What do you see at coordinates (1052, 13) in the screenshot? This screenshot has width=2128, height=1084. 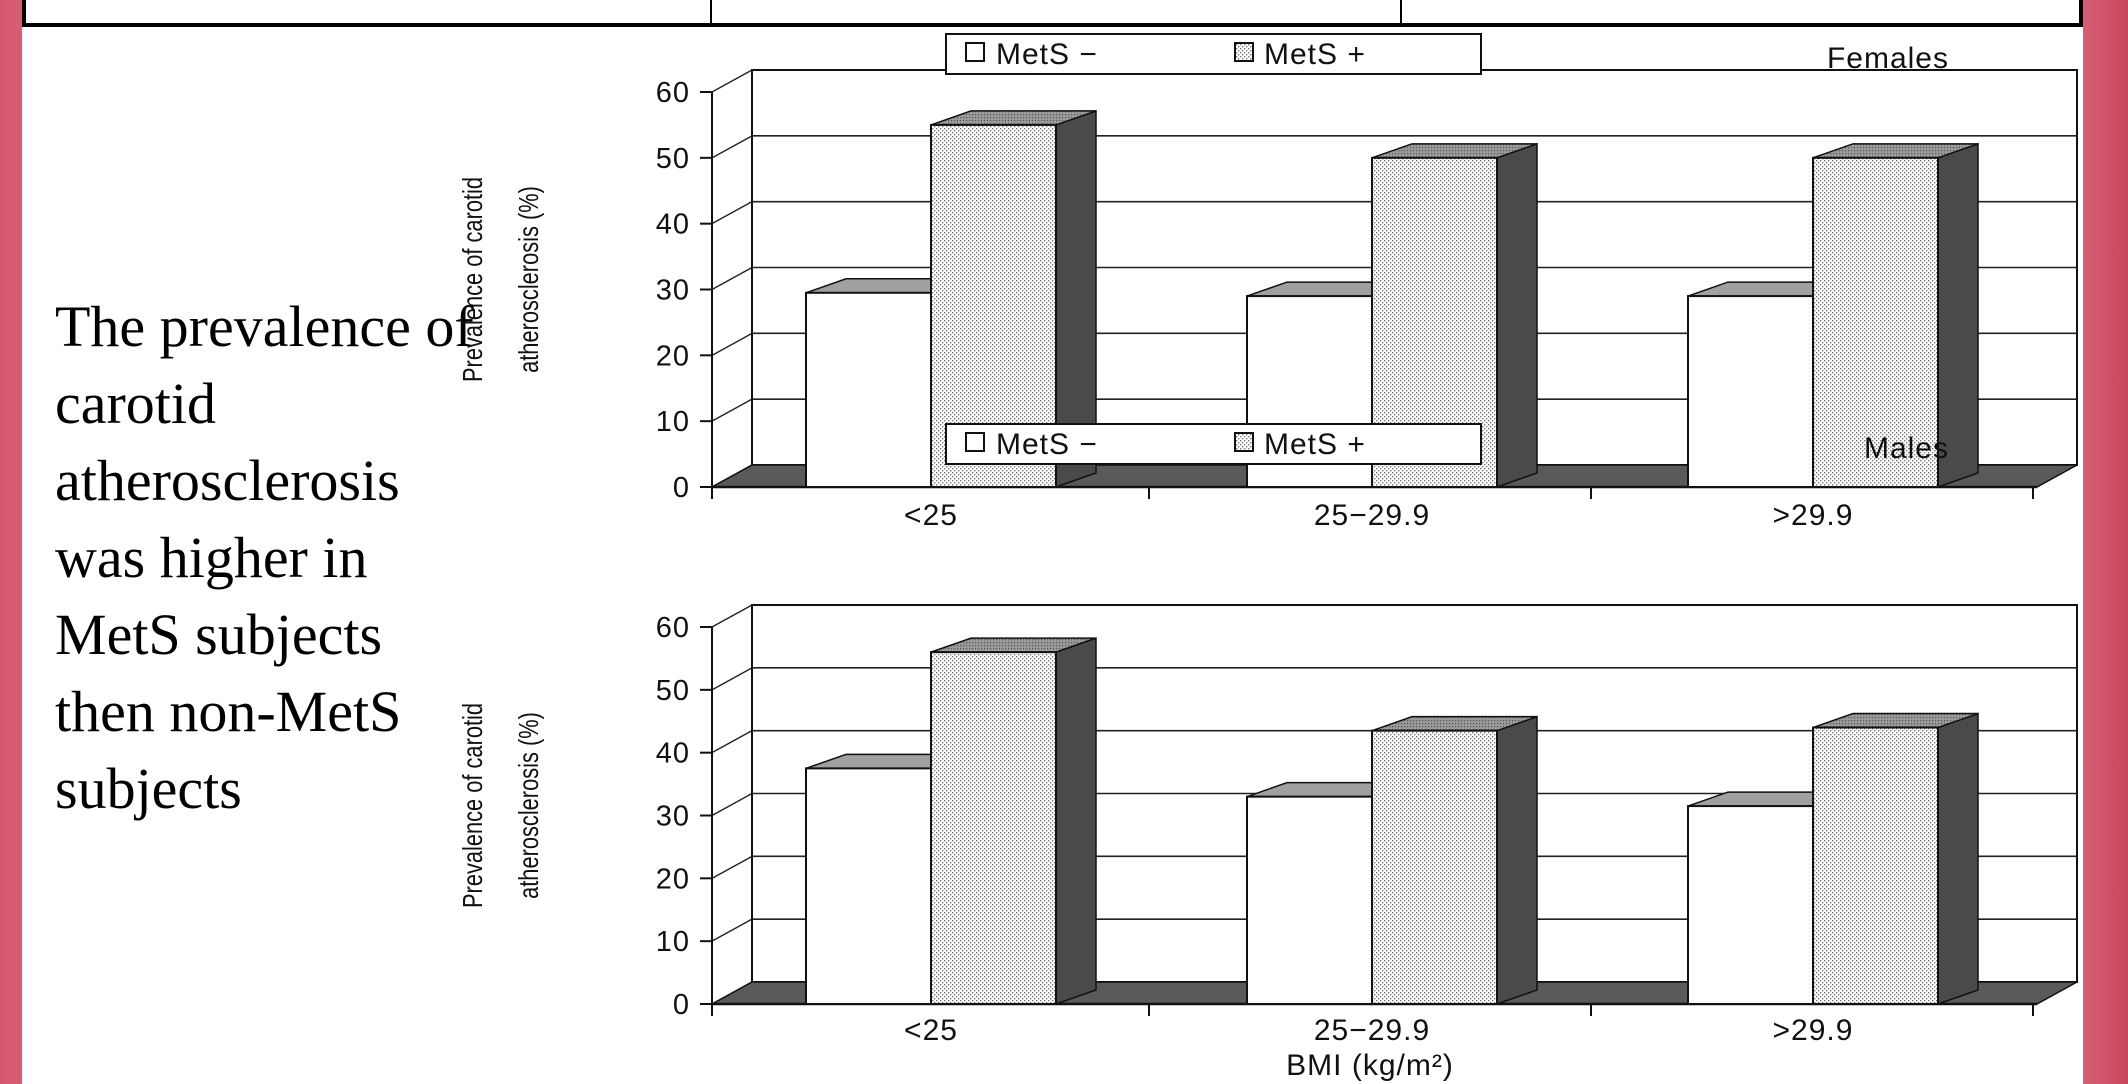 I see `header-table` at bounding box center [1052, 13].